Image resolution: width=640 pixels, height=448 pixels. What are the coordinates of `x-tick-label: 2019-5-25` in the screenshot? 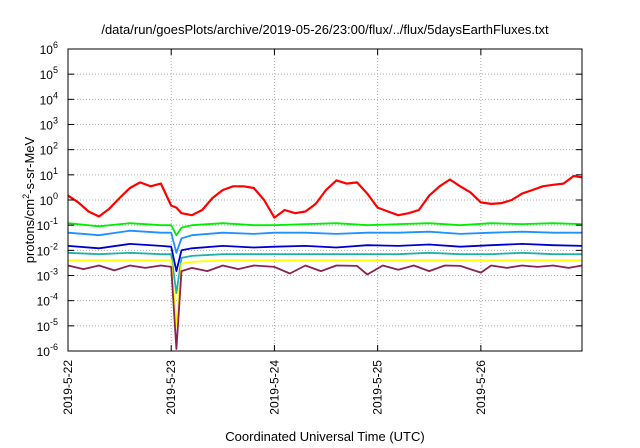 It's located at (378, 387).